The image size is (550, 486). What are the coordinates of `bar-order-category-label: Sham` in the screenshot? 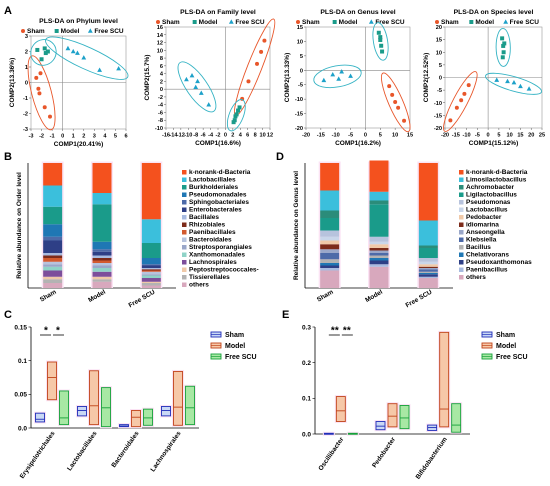 It's located at (48, 296).